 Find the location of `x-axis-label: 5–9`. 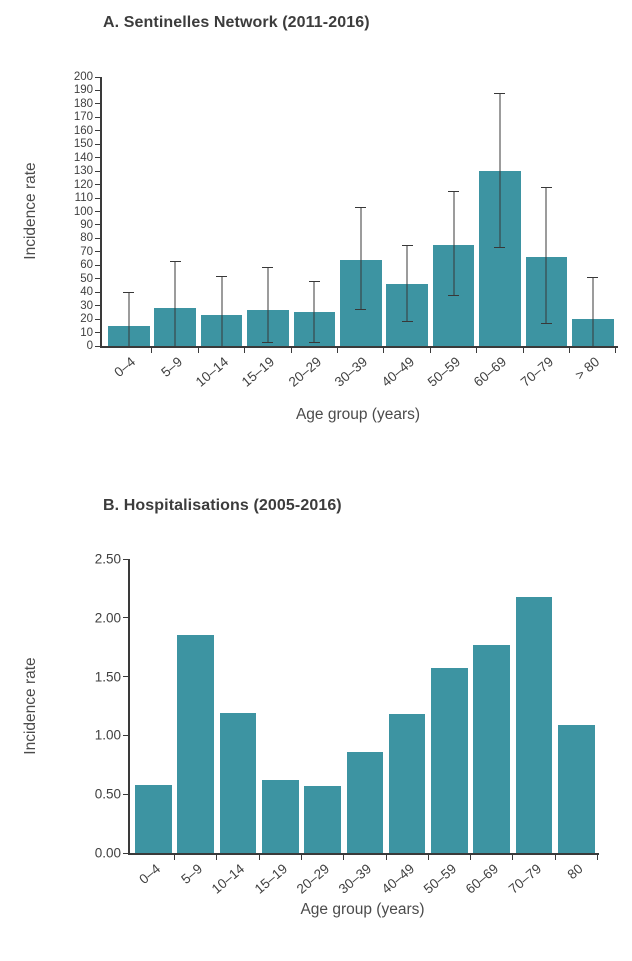

x-axis-label: 5–9 is located at coordinates (171, 367).